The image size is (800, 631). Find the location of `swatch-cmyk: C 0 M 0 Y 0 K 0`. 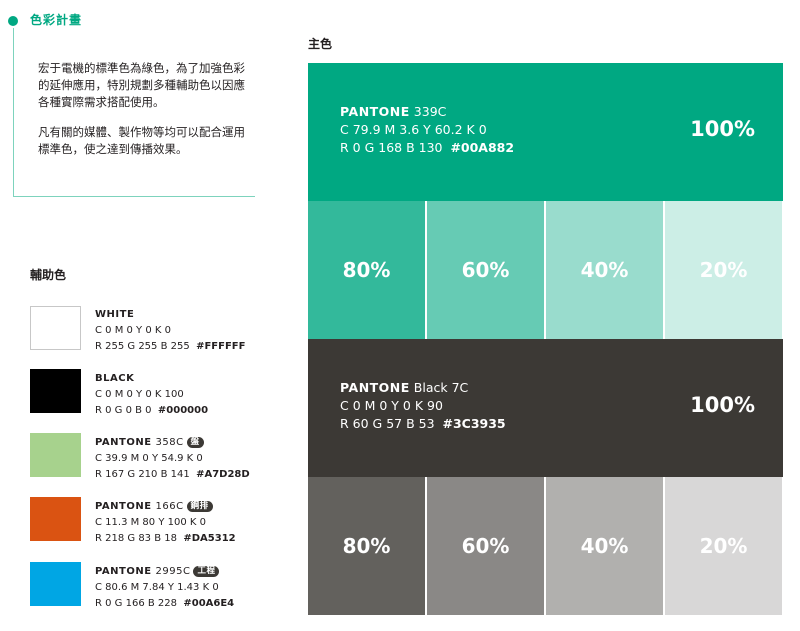

swatch-cmyk: C 0 M 0 Y 0 K 0 is located at coordinates (133, 330).